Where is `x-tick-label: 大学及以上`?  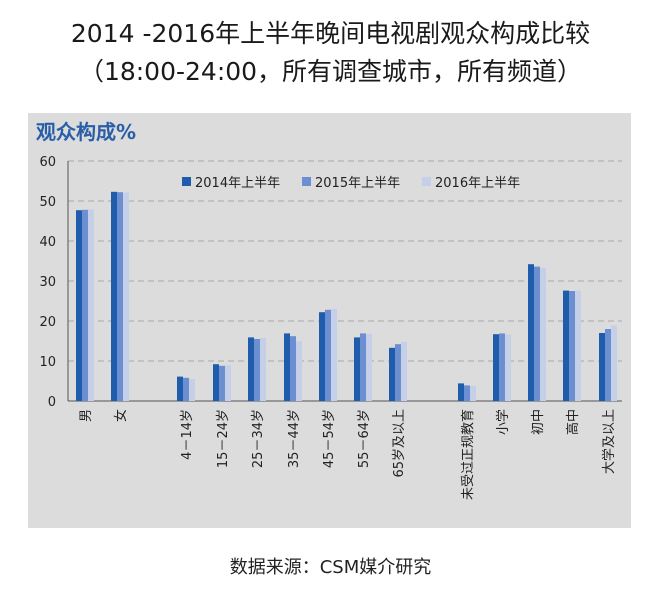 x-tick-label: 大学及以上 is located at coordinates (609, 441).